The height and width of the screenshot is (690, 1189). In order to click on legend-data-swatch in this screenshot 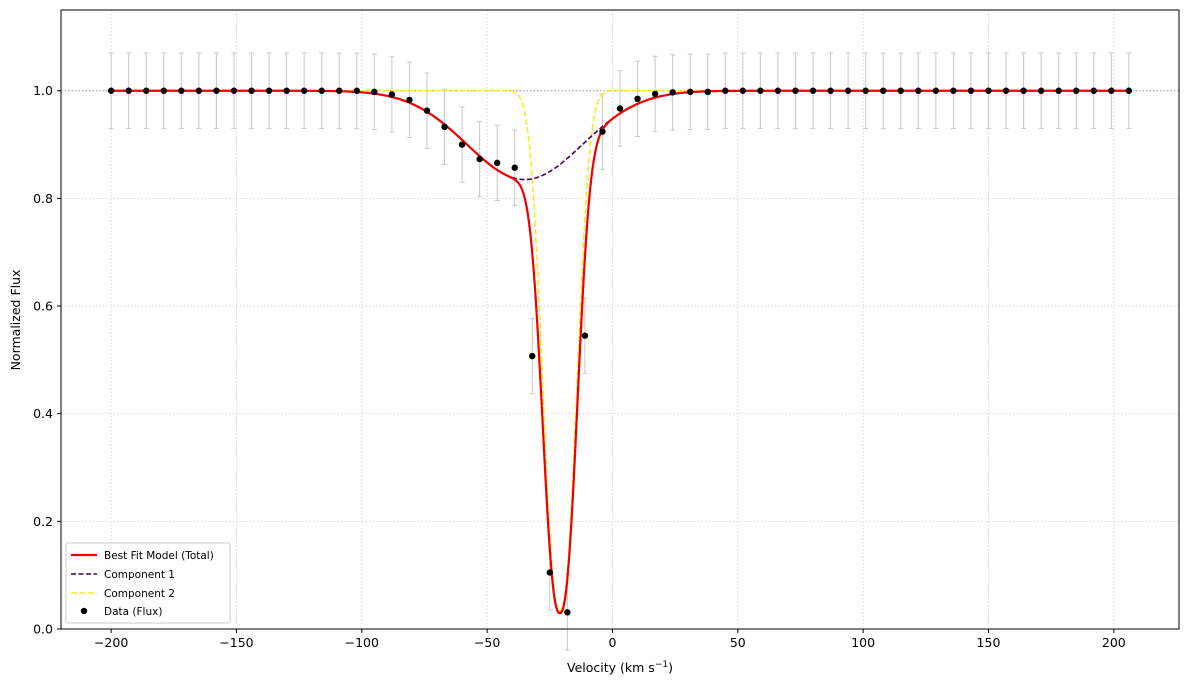, I will do `click(84, 611)`.